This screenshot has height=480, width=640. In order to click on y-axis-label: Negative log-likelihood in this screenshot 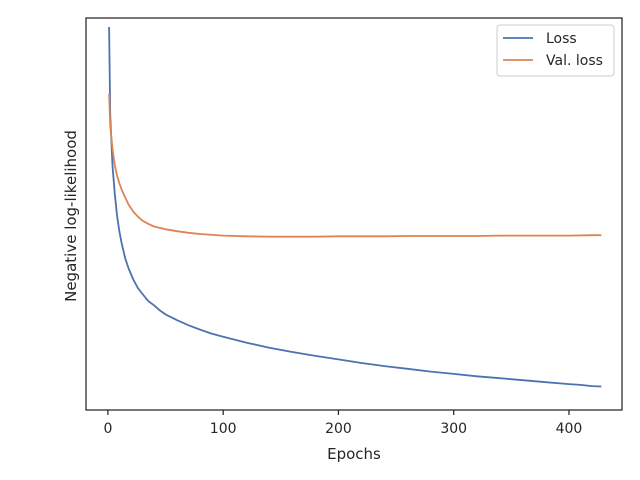, I will do `click(71, 216)`.